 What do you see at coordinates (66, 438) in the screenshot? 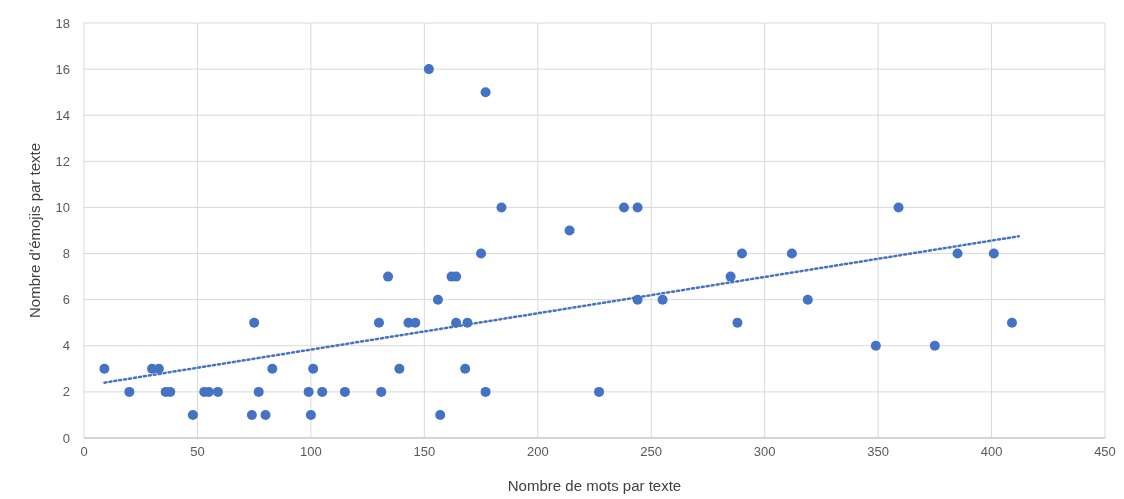
I see `y-tick-label: 0` at bounding box center [66, 438].